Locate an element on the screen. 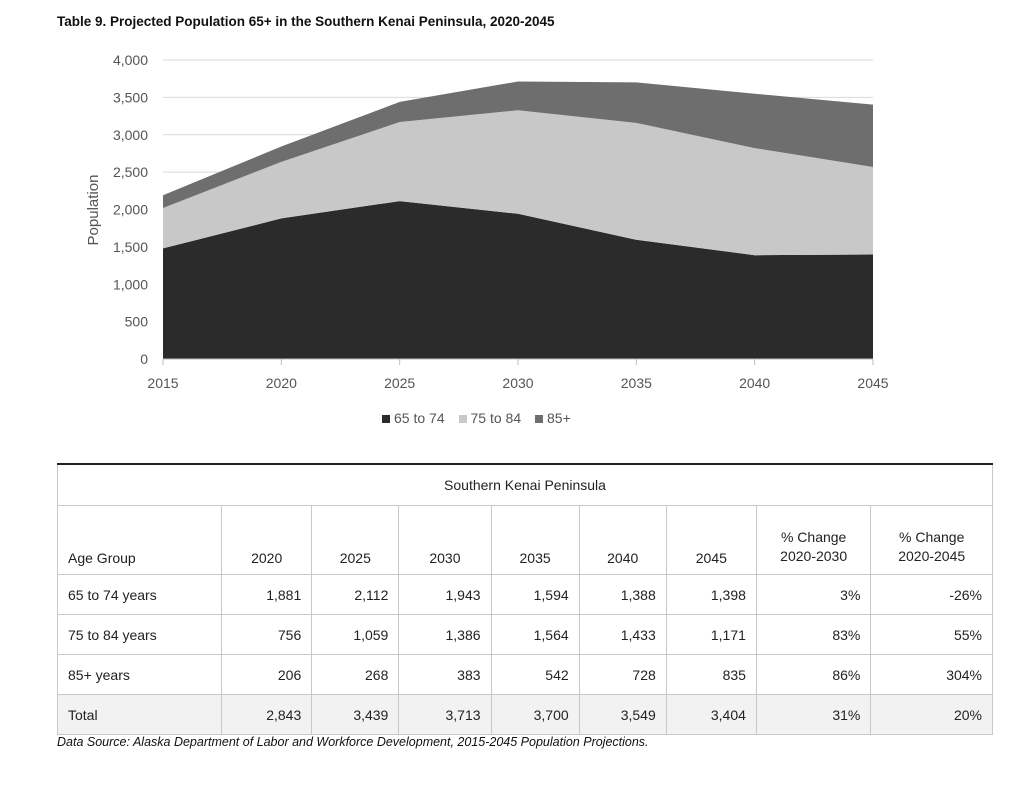 This screenshot has height=790, width=1024. legend-label: 85+ is located at coordinates (559, 418).